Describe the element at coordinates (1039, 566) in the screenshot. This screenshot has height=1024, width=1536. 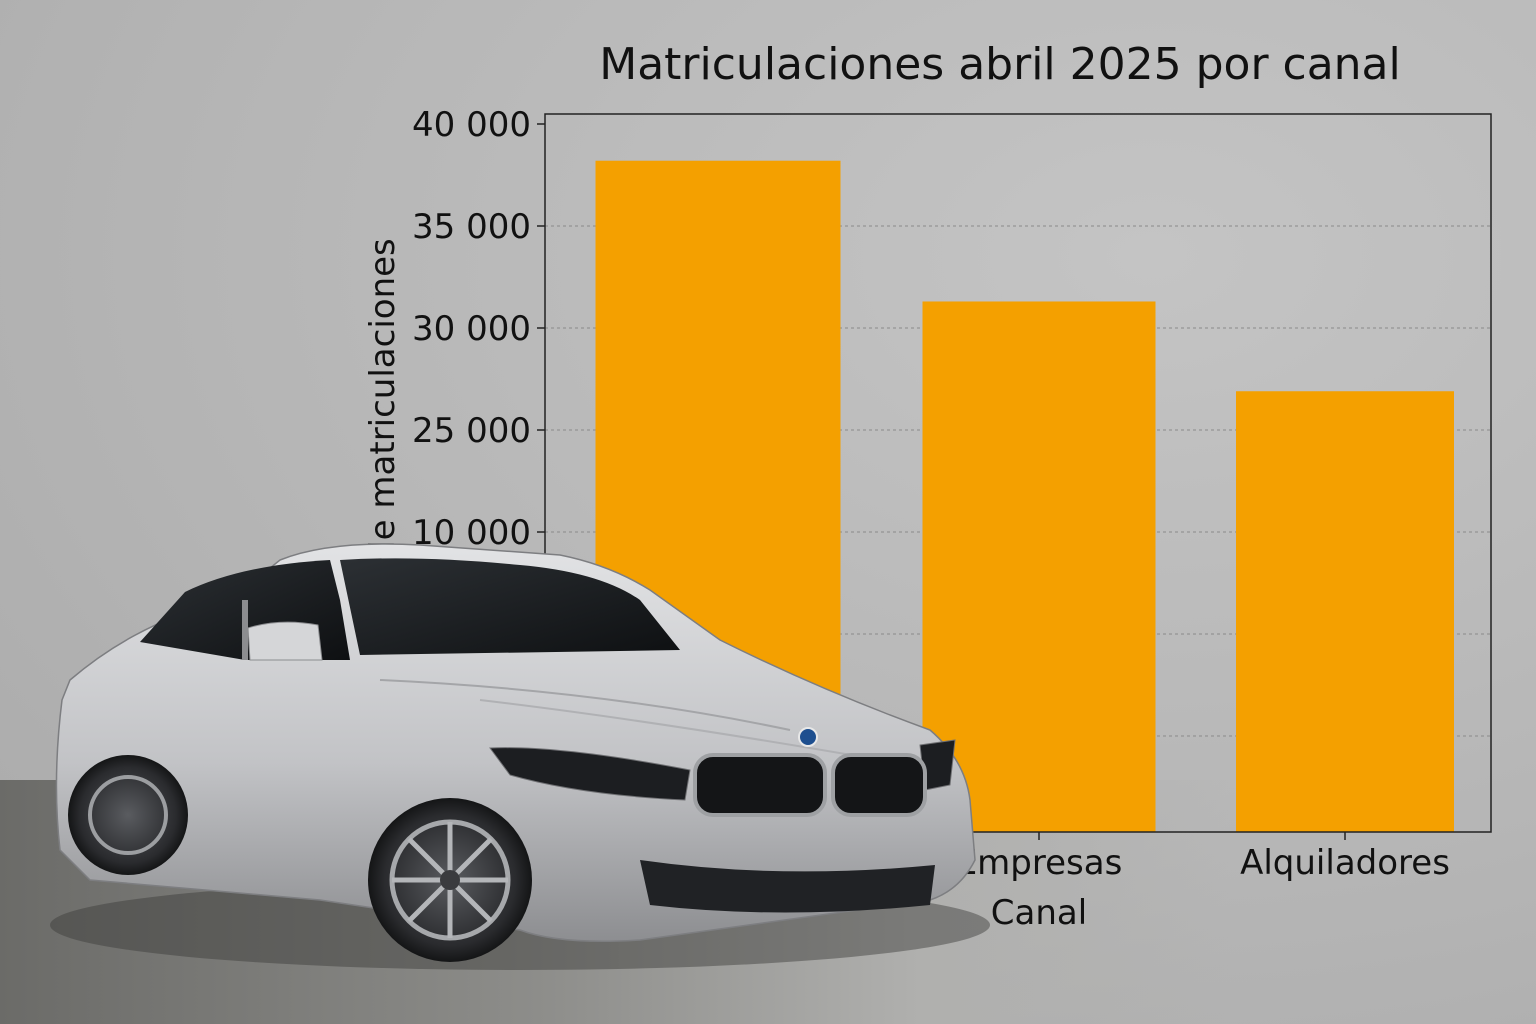
I see `bar-empresas` at that location.